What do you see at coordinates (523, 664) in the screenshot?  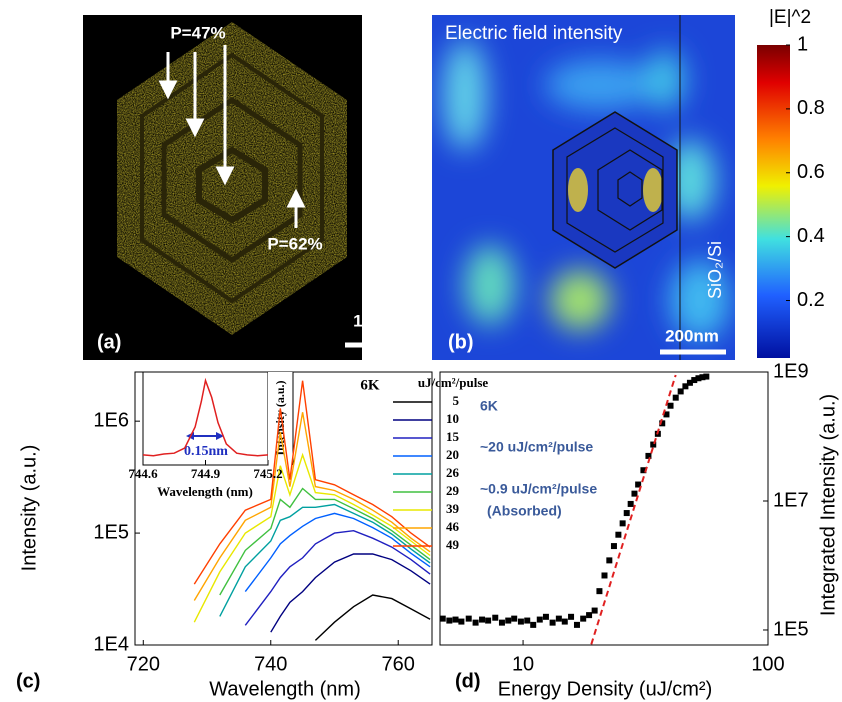 I see `x-tick-label: 10` at bounding box center [523, 664].